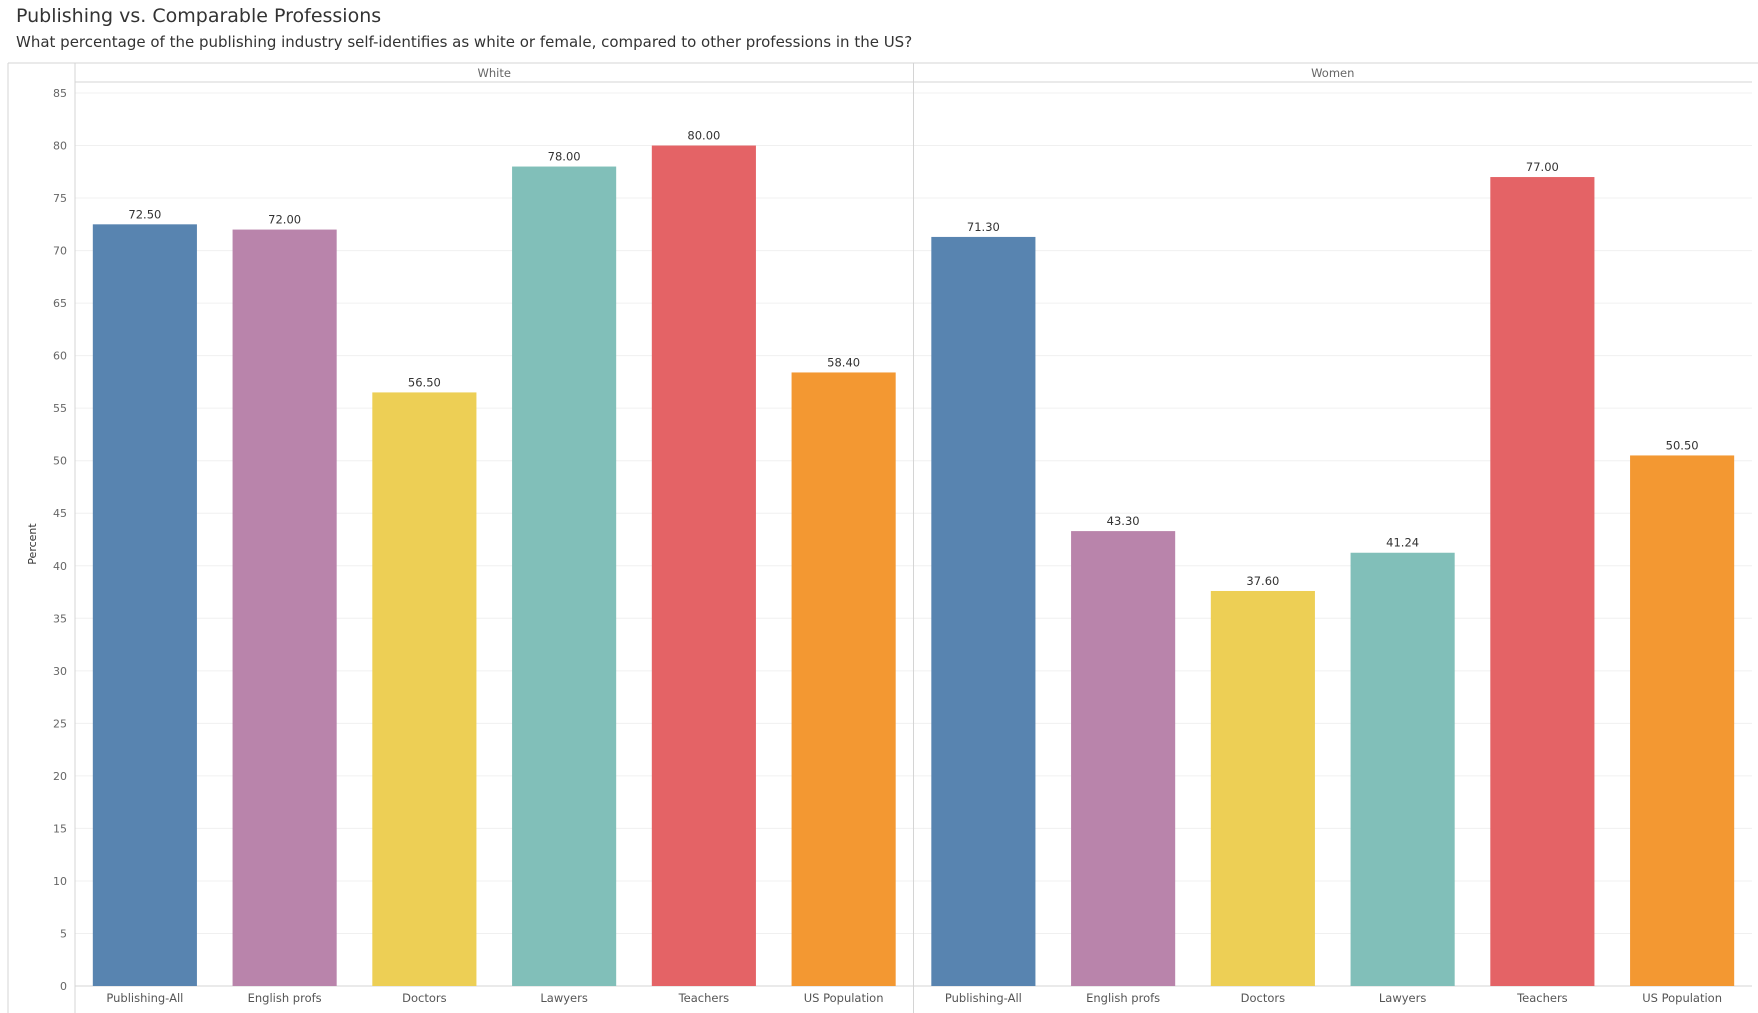 The height and width of the screenshot is (1013, 1758). What do you see at coordinates (564, 157) in the screenshot?
I see `data-label: 78.00` at bounding box center [564, 157].